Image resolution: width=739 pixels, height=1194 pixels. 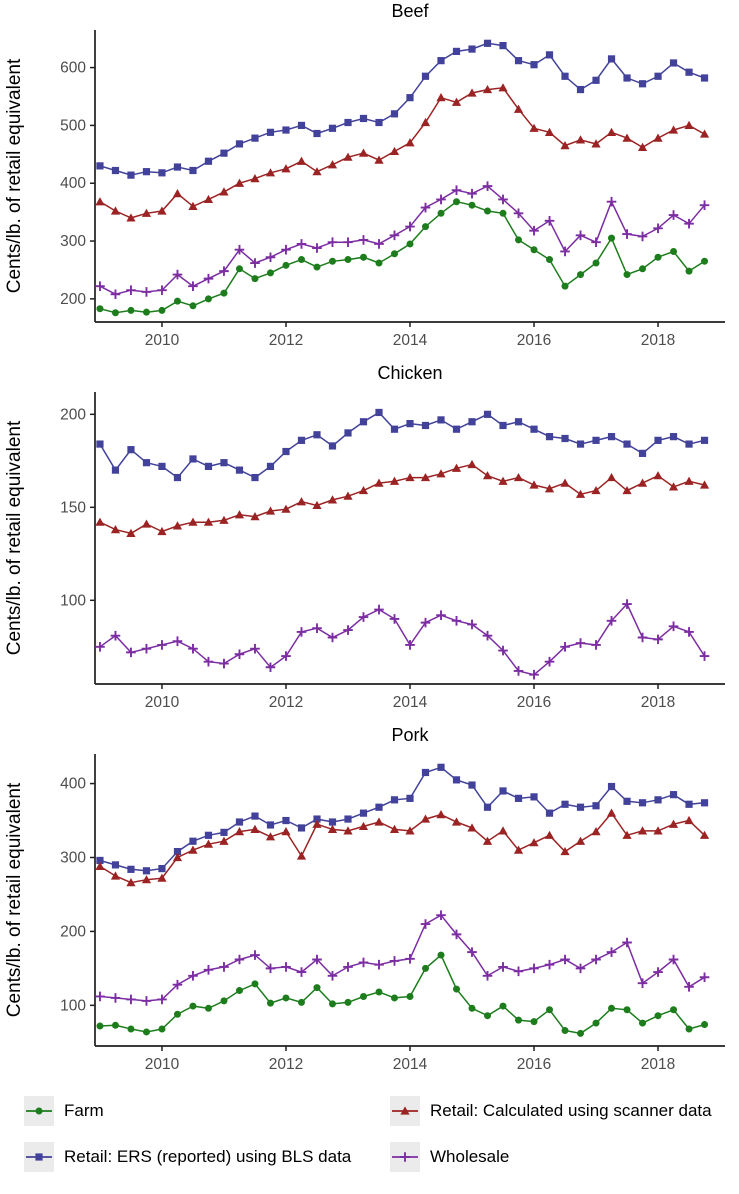 I want to click on legend-label-scanner: Retail: Calculated using scanner data, so click(x=571, y=1110).